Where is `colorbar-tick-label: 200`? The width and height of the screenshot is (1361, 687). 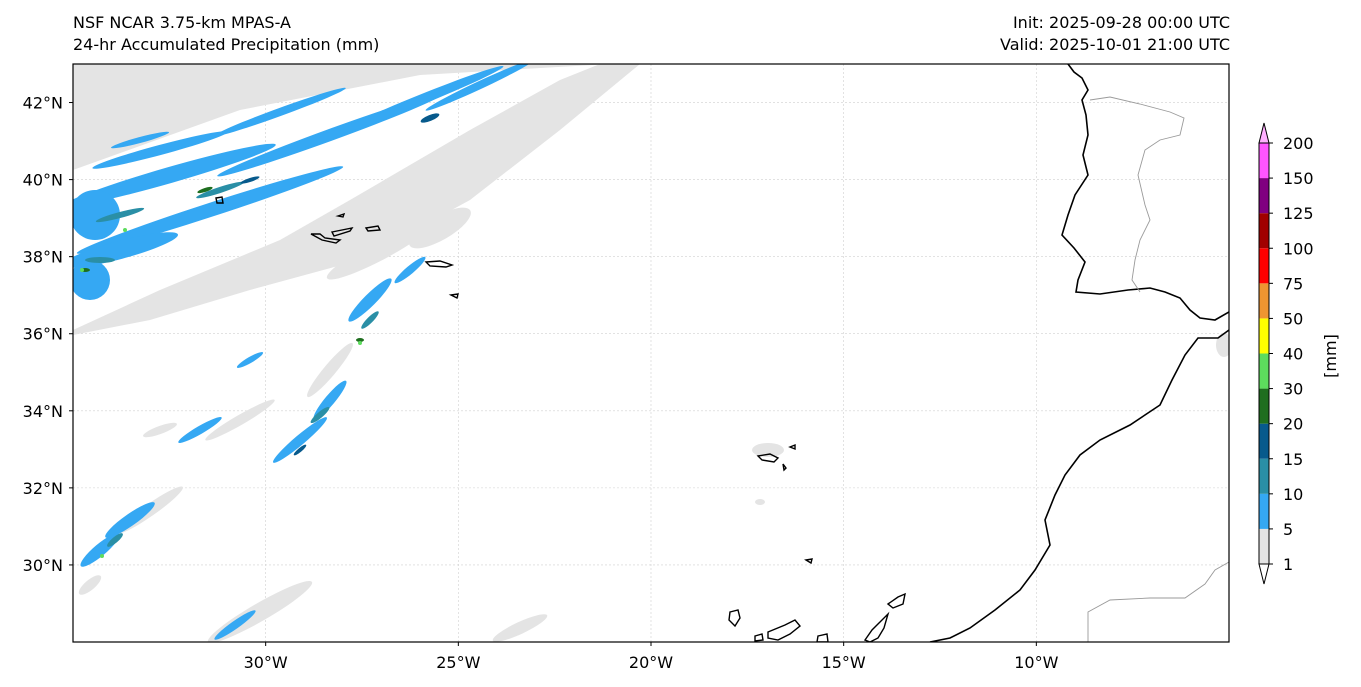 colorbar-tick-label: 200 is located at coordinates (1298, 143).